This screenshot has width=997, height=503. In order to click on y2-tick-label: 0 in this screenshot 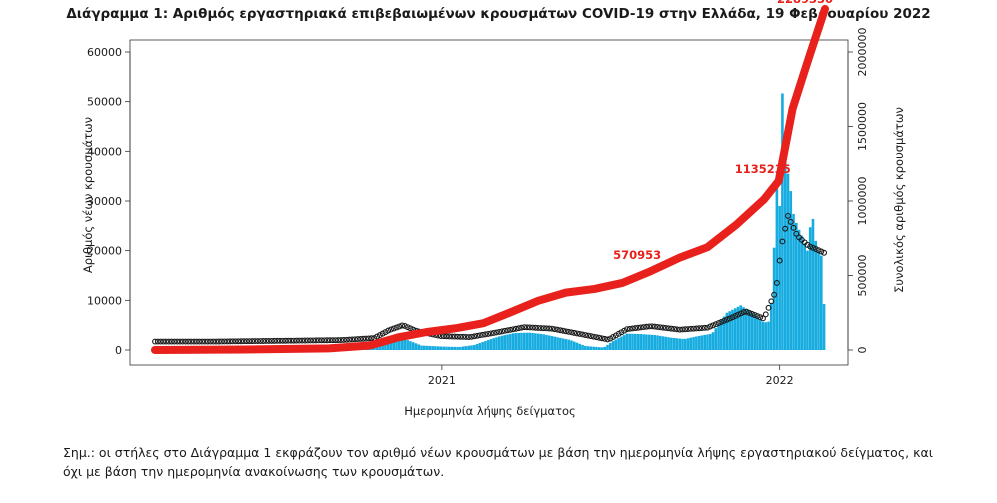, I will do `click(862, 350)`.